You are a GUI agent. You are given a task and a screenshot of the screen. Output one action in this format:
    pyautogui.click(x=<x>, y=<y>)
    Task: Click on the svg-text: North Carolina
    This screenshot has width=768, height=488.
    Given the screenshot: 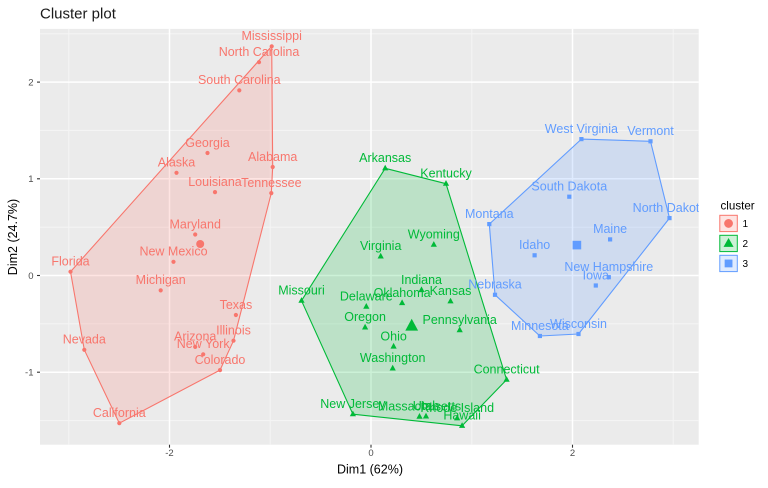 What is the action you would take?
    pyautogui.click(x=259, y=52)
    